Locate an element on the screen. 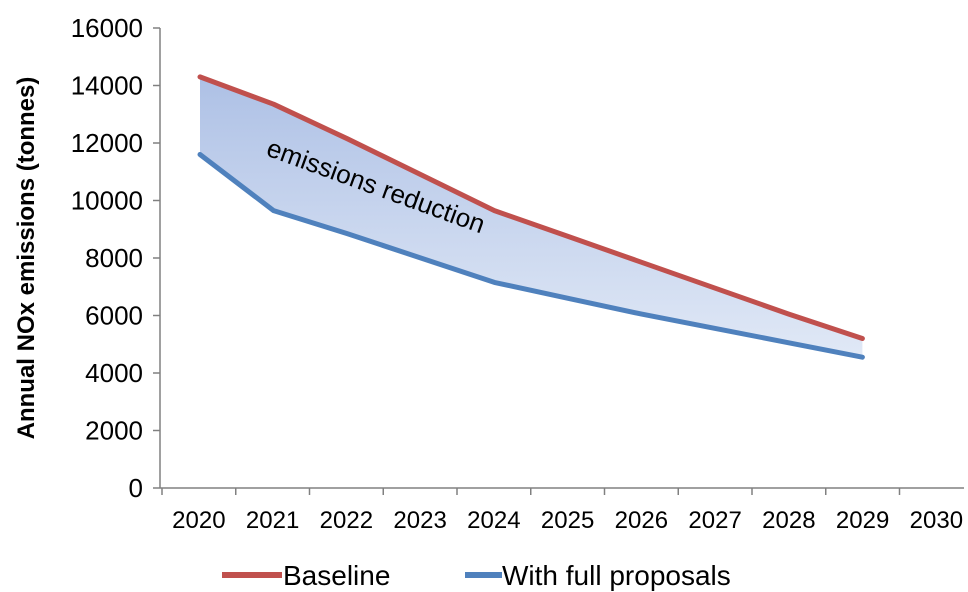  y-tick-label: 4000 is located at coordinates (114, 373).